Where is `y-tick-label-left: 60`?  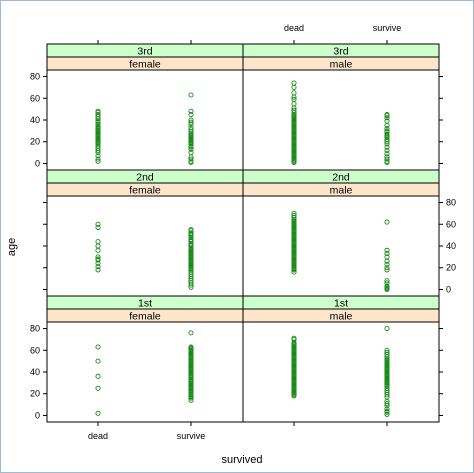 y-tick-label-left: 60 is located at coordinates (35, 98).